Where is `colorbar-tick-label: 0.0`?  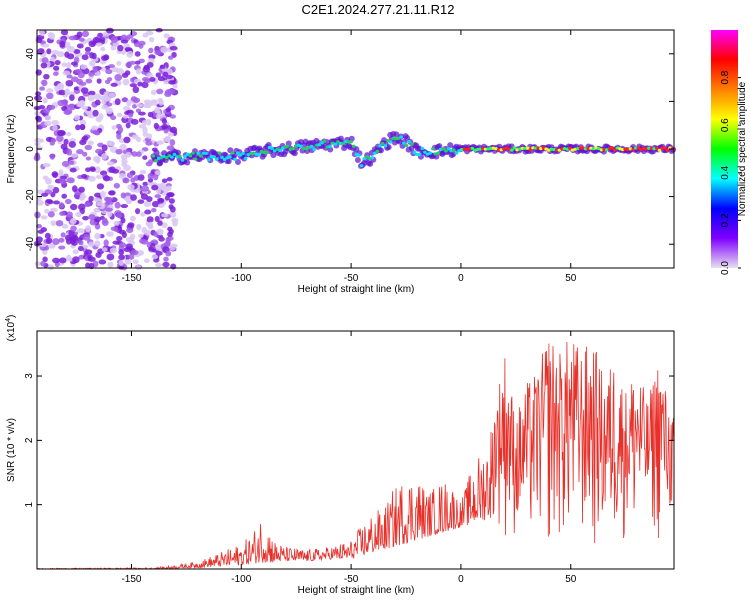
colorbar-tick-label: 0.0 is located at coordinates (725, 268).